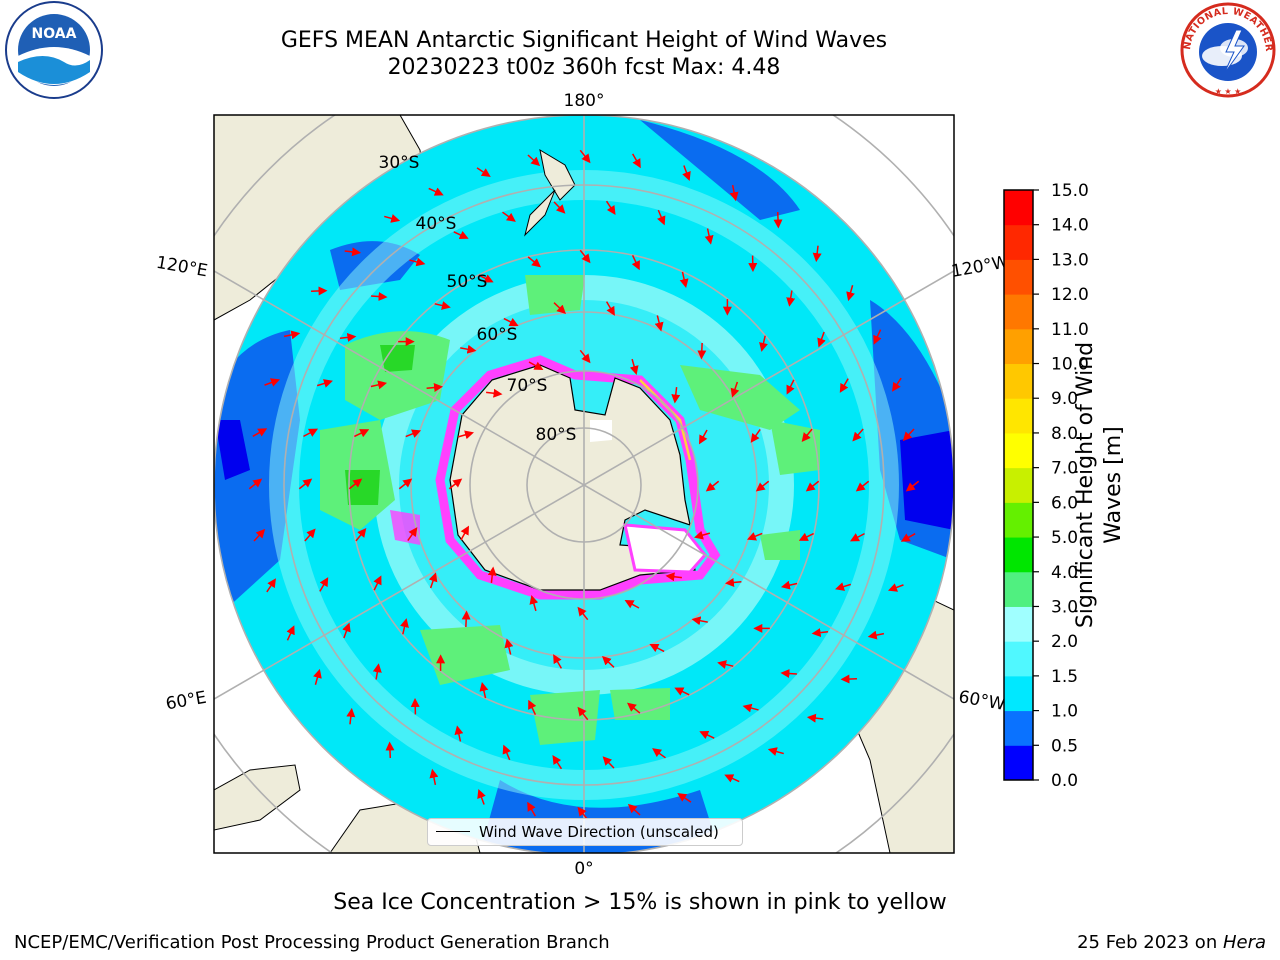 This screenshot has height=960, width=1280. I want to click on colorbar-tick-label: 14.0, so click(1070, 226).